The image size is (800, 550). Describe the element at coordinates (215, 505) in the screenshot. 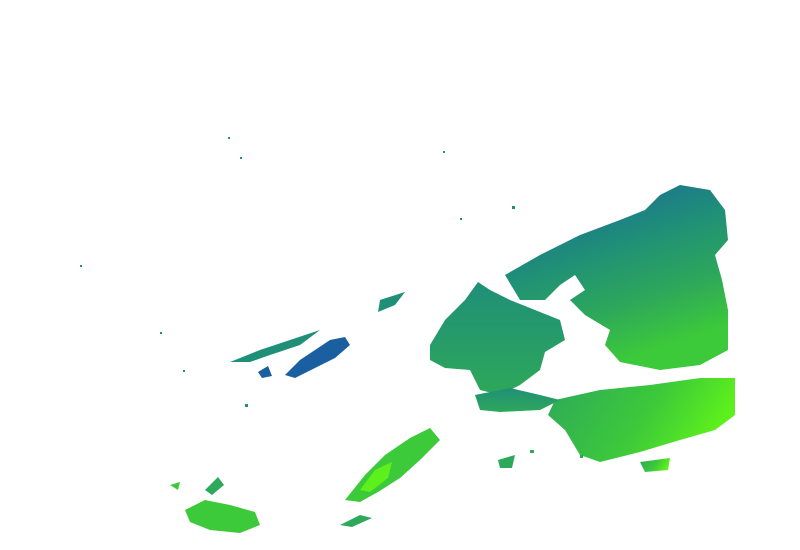

I see `far-southwest-precipitation` at that location.